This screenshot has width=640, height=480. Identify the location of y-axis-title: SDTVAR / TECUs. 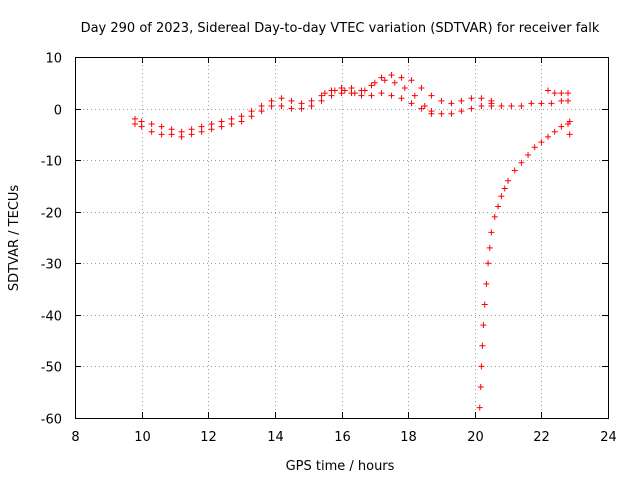
(14, 238).